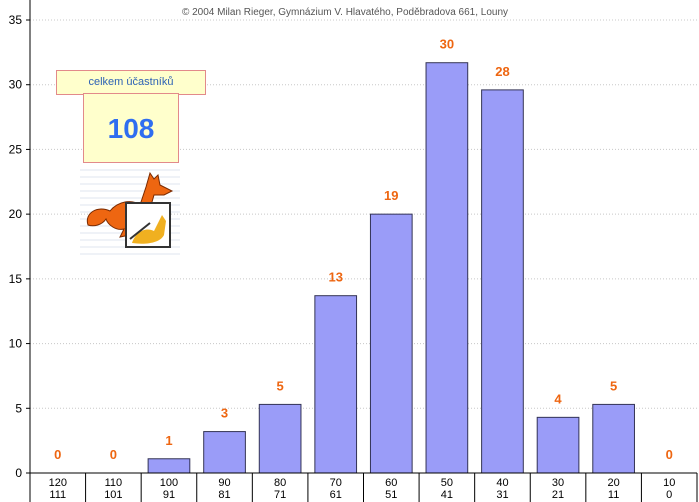 The image size is (699, 502). What do you see at coordinates (131, 128) in the screenshot?
I see `total-participants-value: 108` at bounding box center [131, 128].